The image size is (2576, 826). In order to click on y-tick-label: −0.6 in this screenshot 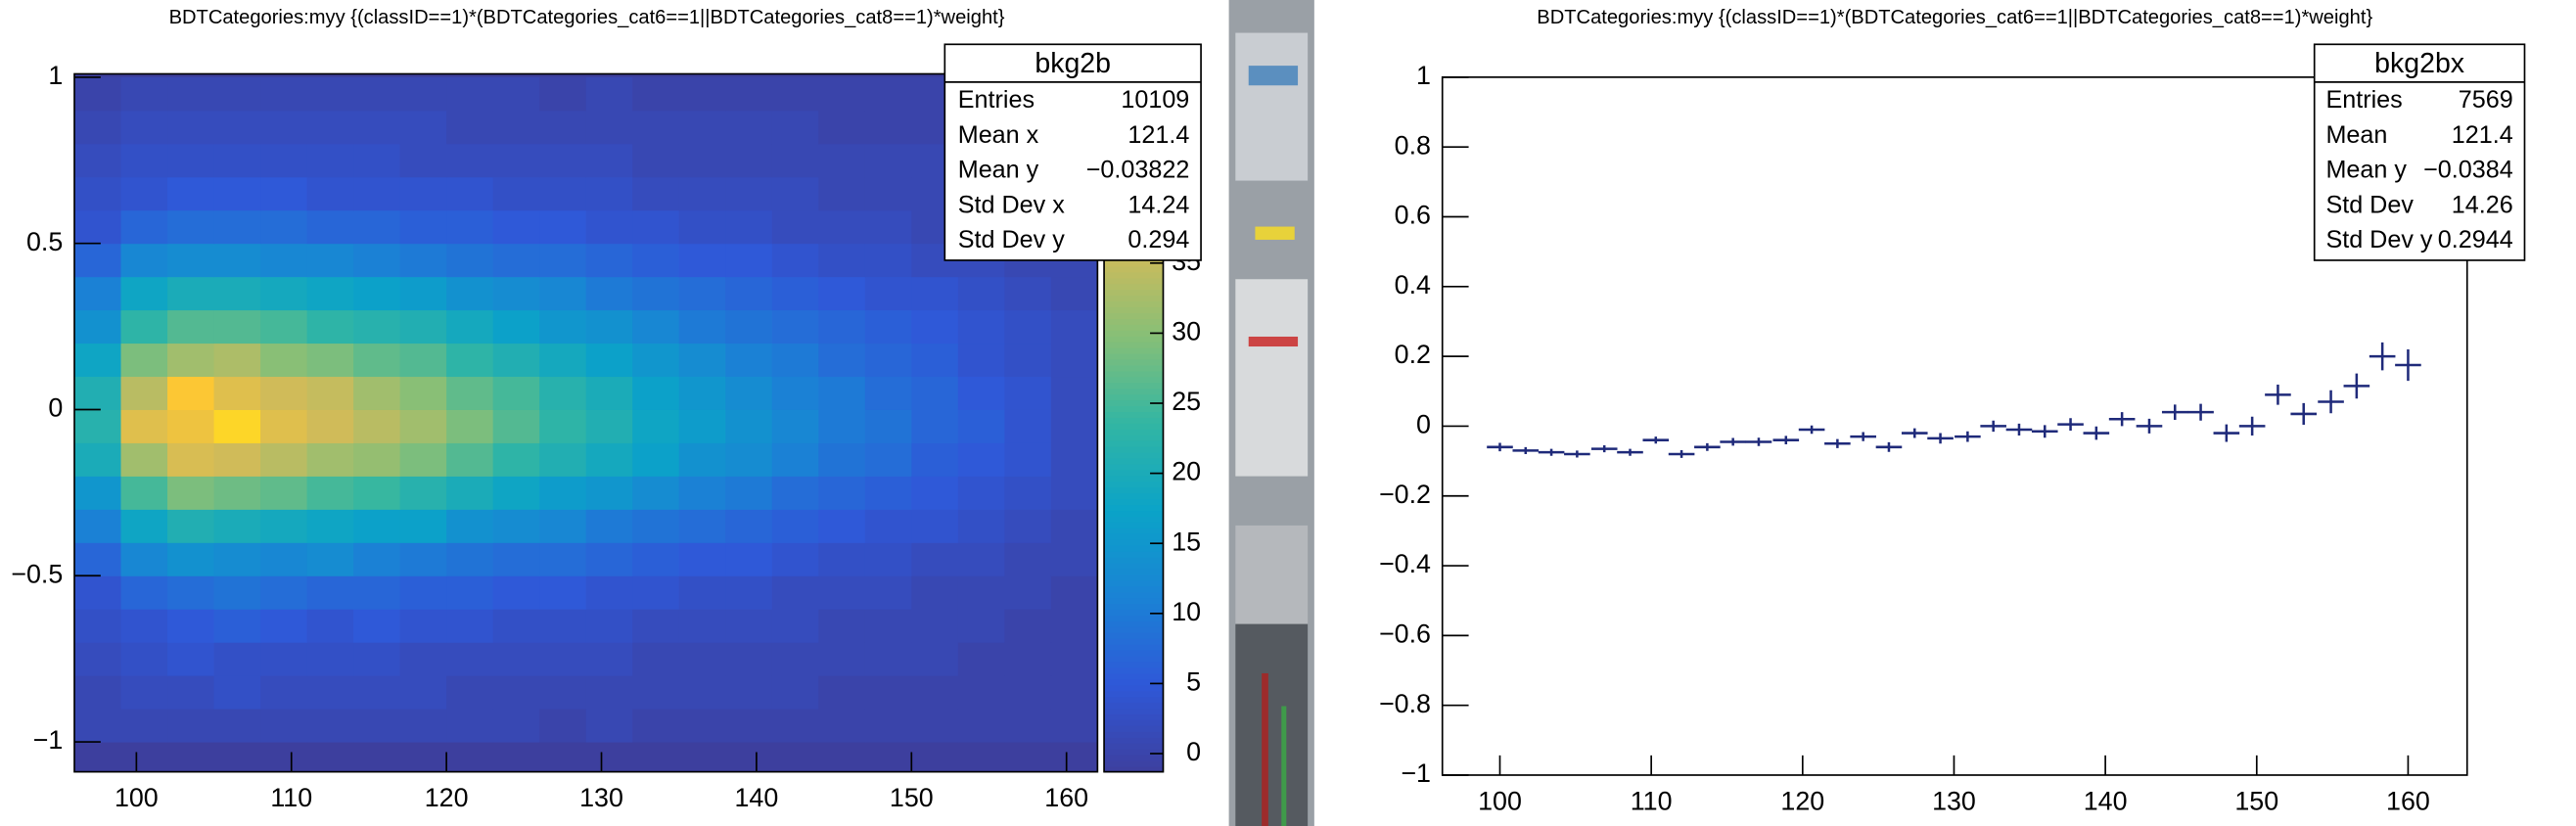, I will do `click(1405, 633)`.